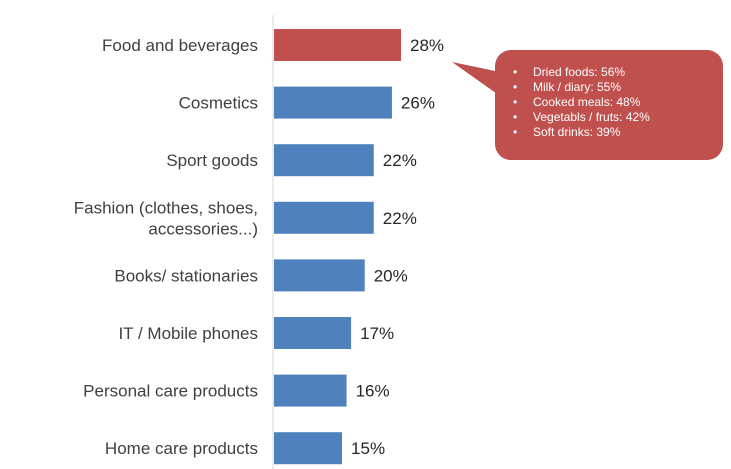 Image resolution: width=731 pixels, height=469 pixels. What do you see at coordinates (418, 103) in the screenshot?
I see `value-label-1: 26%` at bounding box center [418, 103].